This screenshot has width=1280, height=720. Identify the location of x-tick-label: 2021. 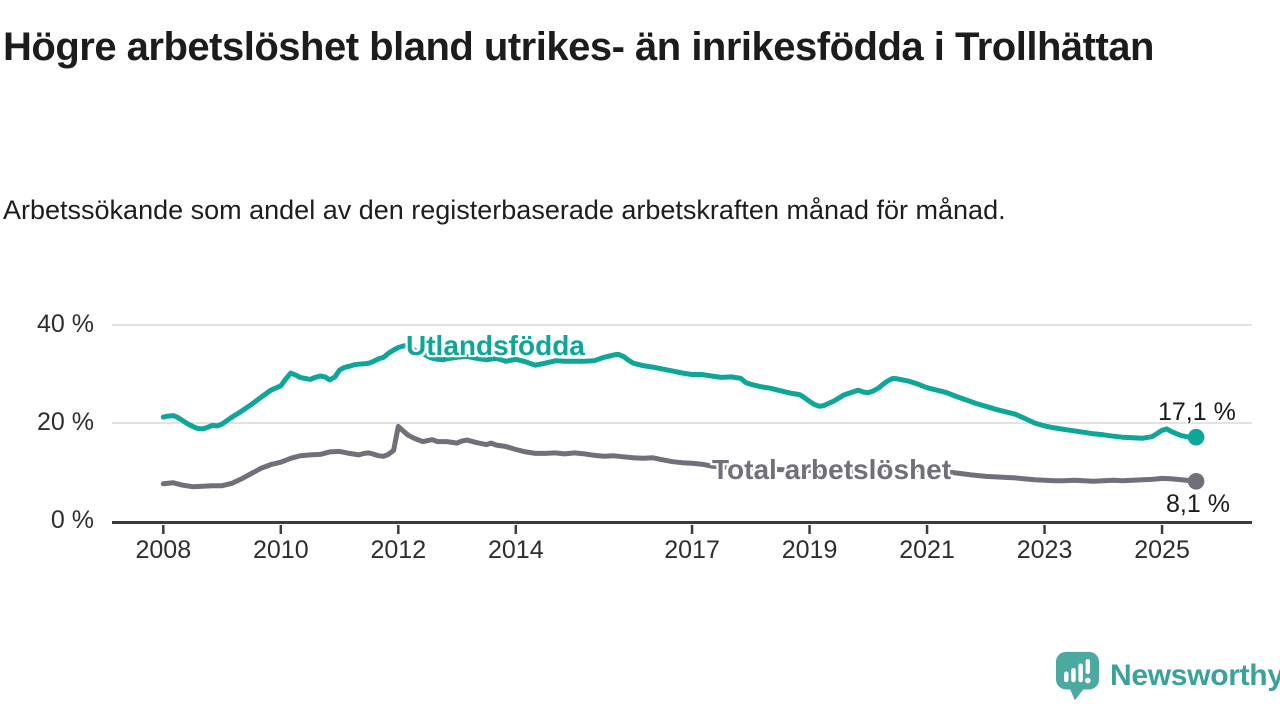
(927, 550).